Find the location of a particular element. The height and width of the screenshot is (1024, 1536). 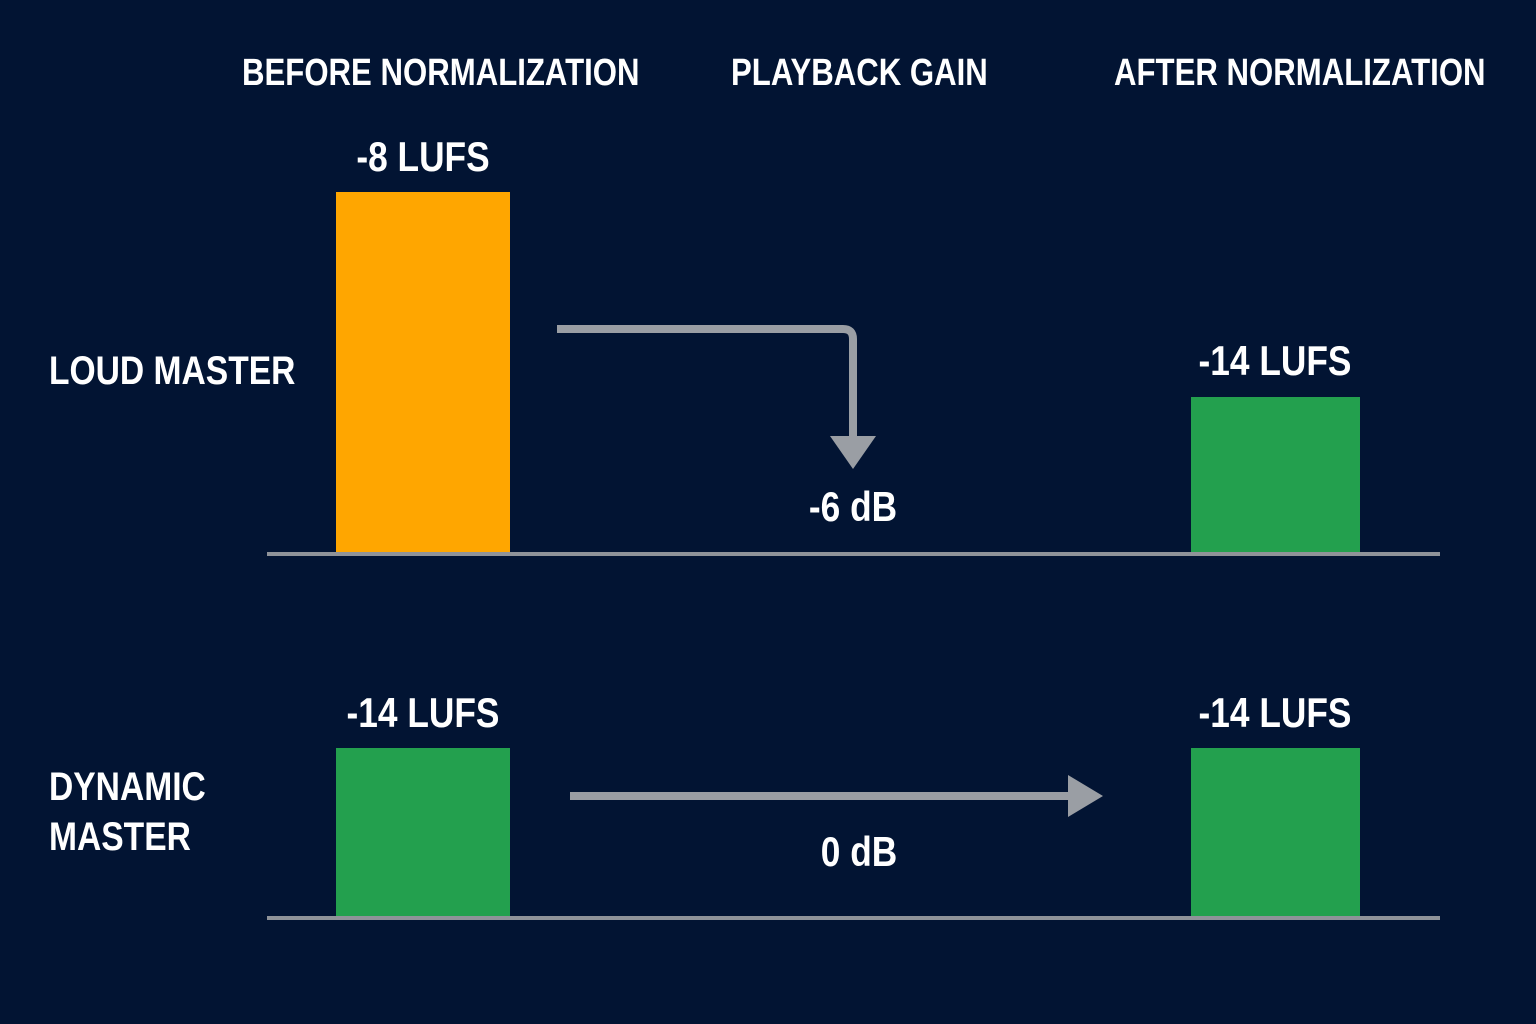

row-label-dynamic-master: DYNAMIC MASTER is located at coordinates (127, 812).